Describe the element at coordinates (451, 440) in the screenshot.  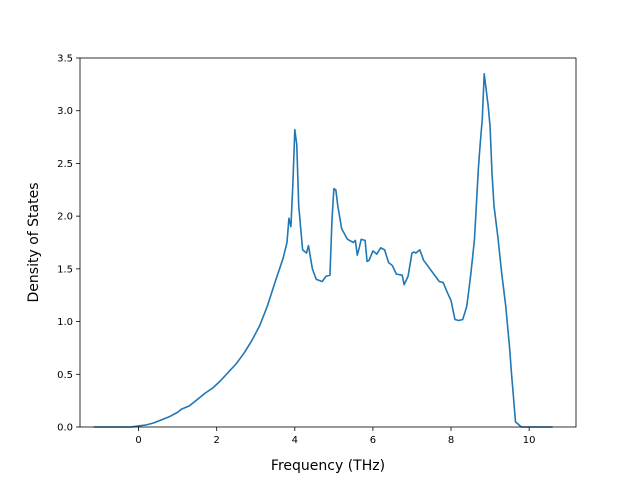
I see `x-tick-label: 8` at that location.